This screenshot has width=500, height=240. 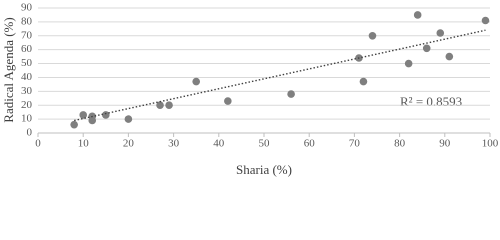 I want to click on y-tick-label: 0, so click(x=30, y=133).